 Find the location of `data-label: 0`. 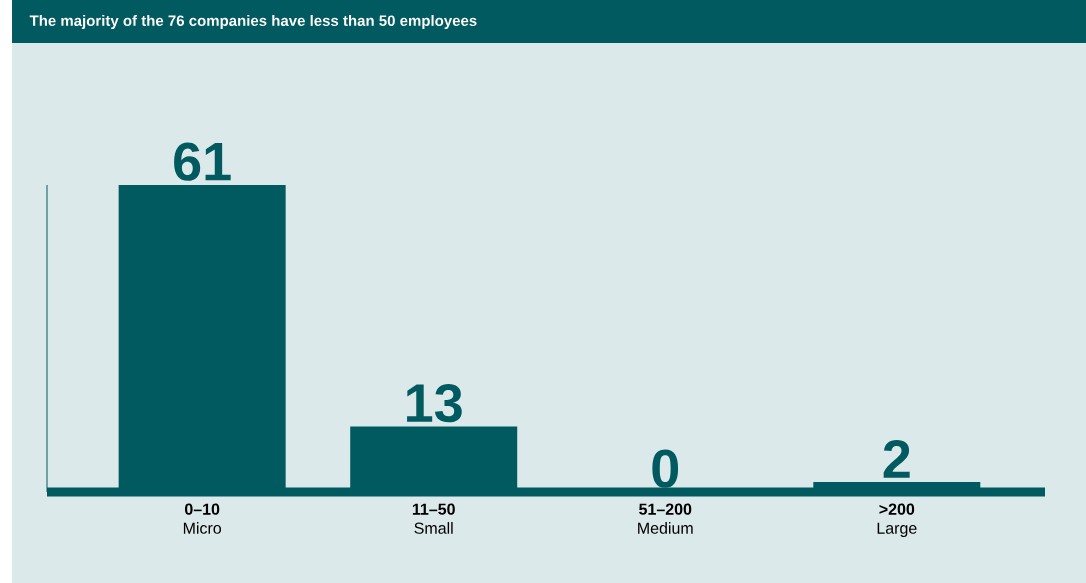

data-label: 0 is located at coordinates (665, 468).